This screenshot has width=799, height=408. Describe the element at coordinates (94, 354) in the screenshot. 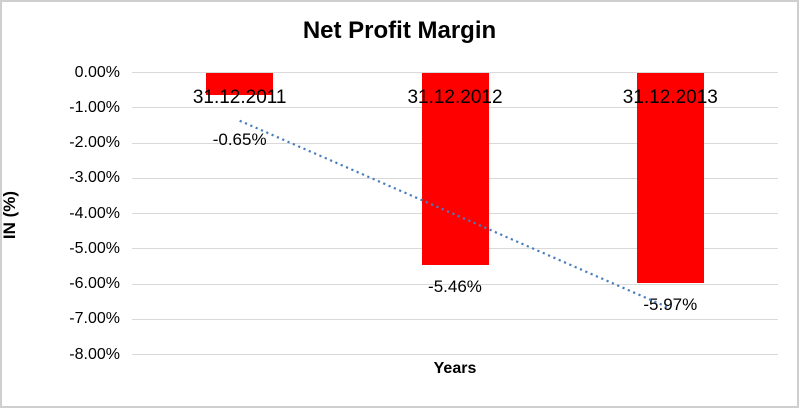

I see `y-axis-tick-label: -8.00%` at that location.